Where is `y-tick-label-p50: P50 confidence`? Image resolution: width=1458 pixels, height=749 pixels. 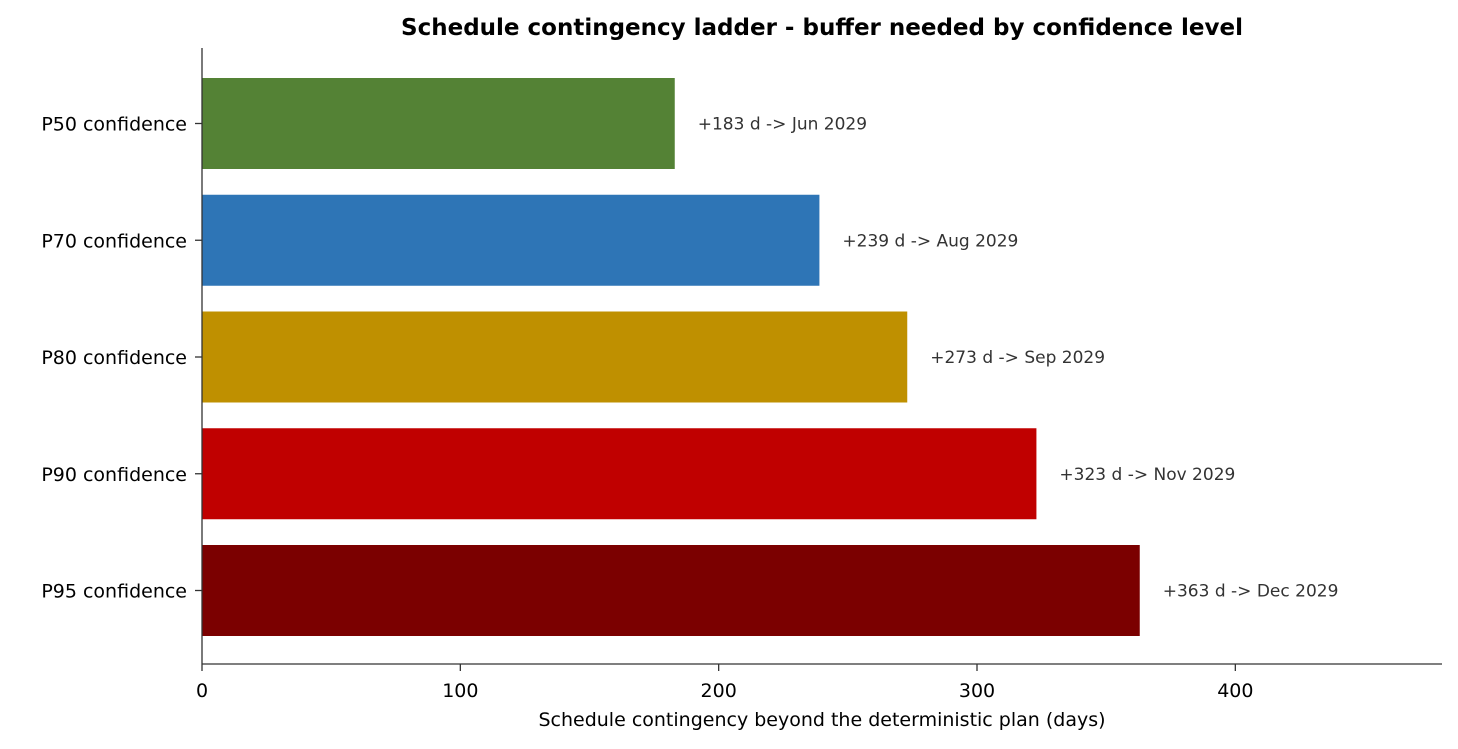
y-tick-label-p50: P50 confidence is located at coordinates (114, 125).